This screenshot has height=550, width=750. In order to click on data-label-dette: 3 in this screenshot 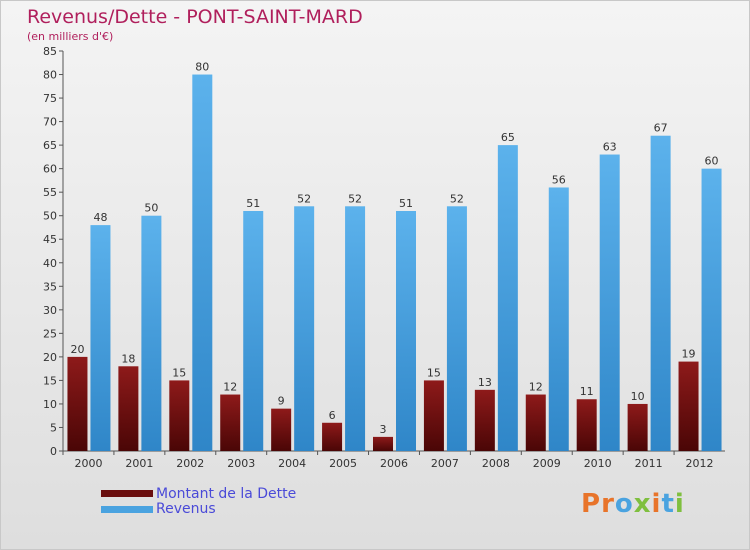, I will do `click(383, 429)`.